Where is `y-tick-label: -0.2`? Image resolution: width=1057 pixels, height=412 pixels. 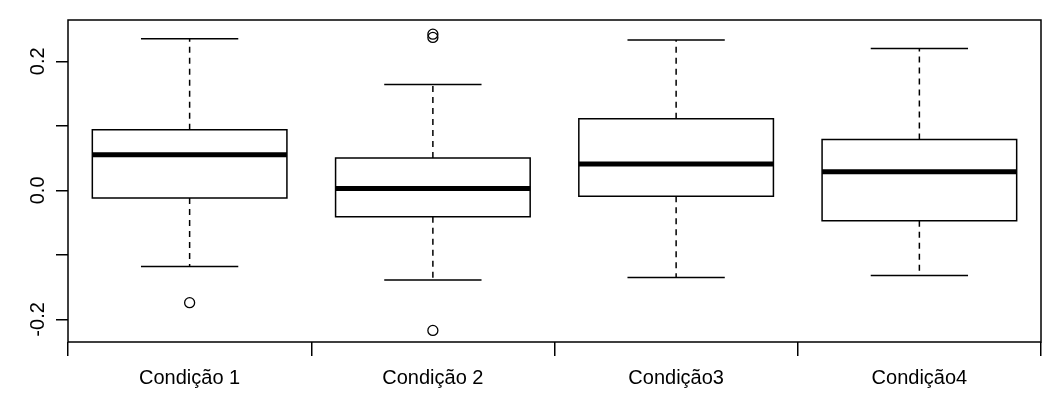
y-tick-label: -0.2 is located at coordinates (36, 319).